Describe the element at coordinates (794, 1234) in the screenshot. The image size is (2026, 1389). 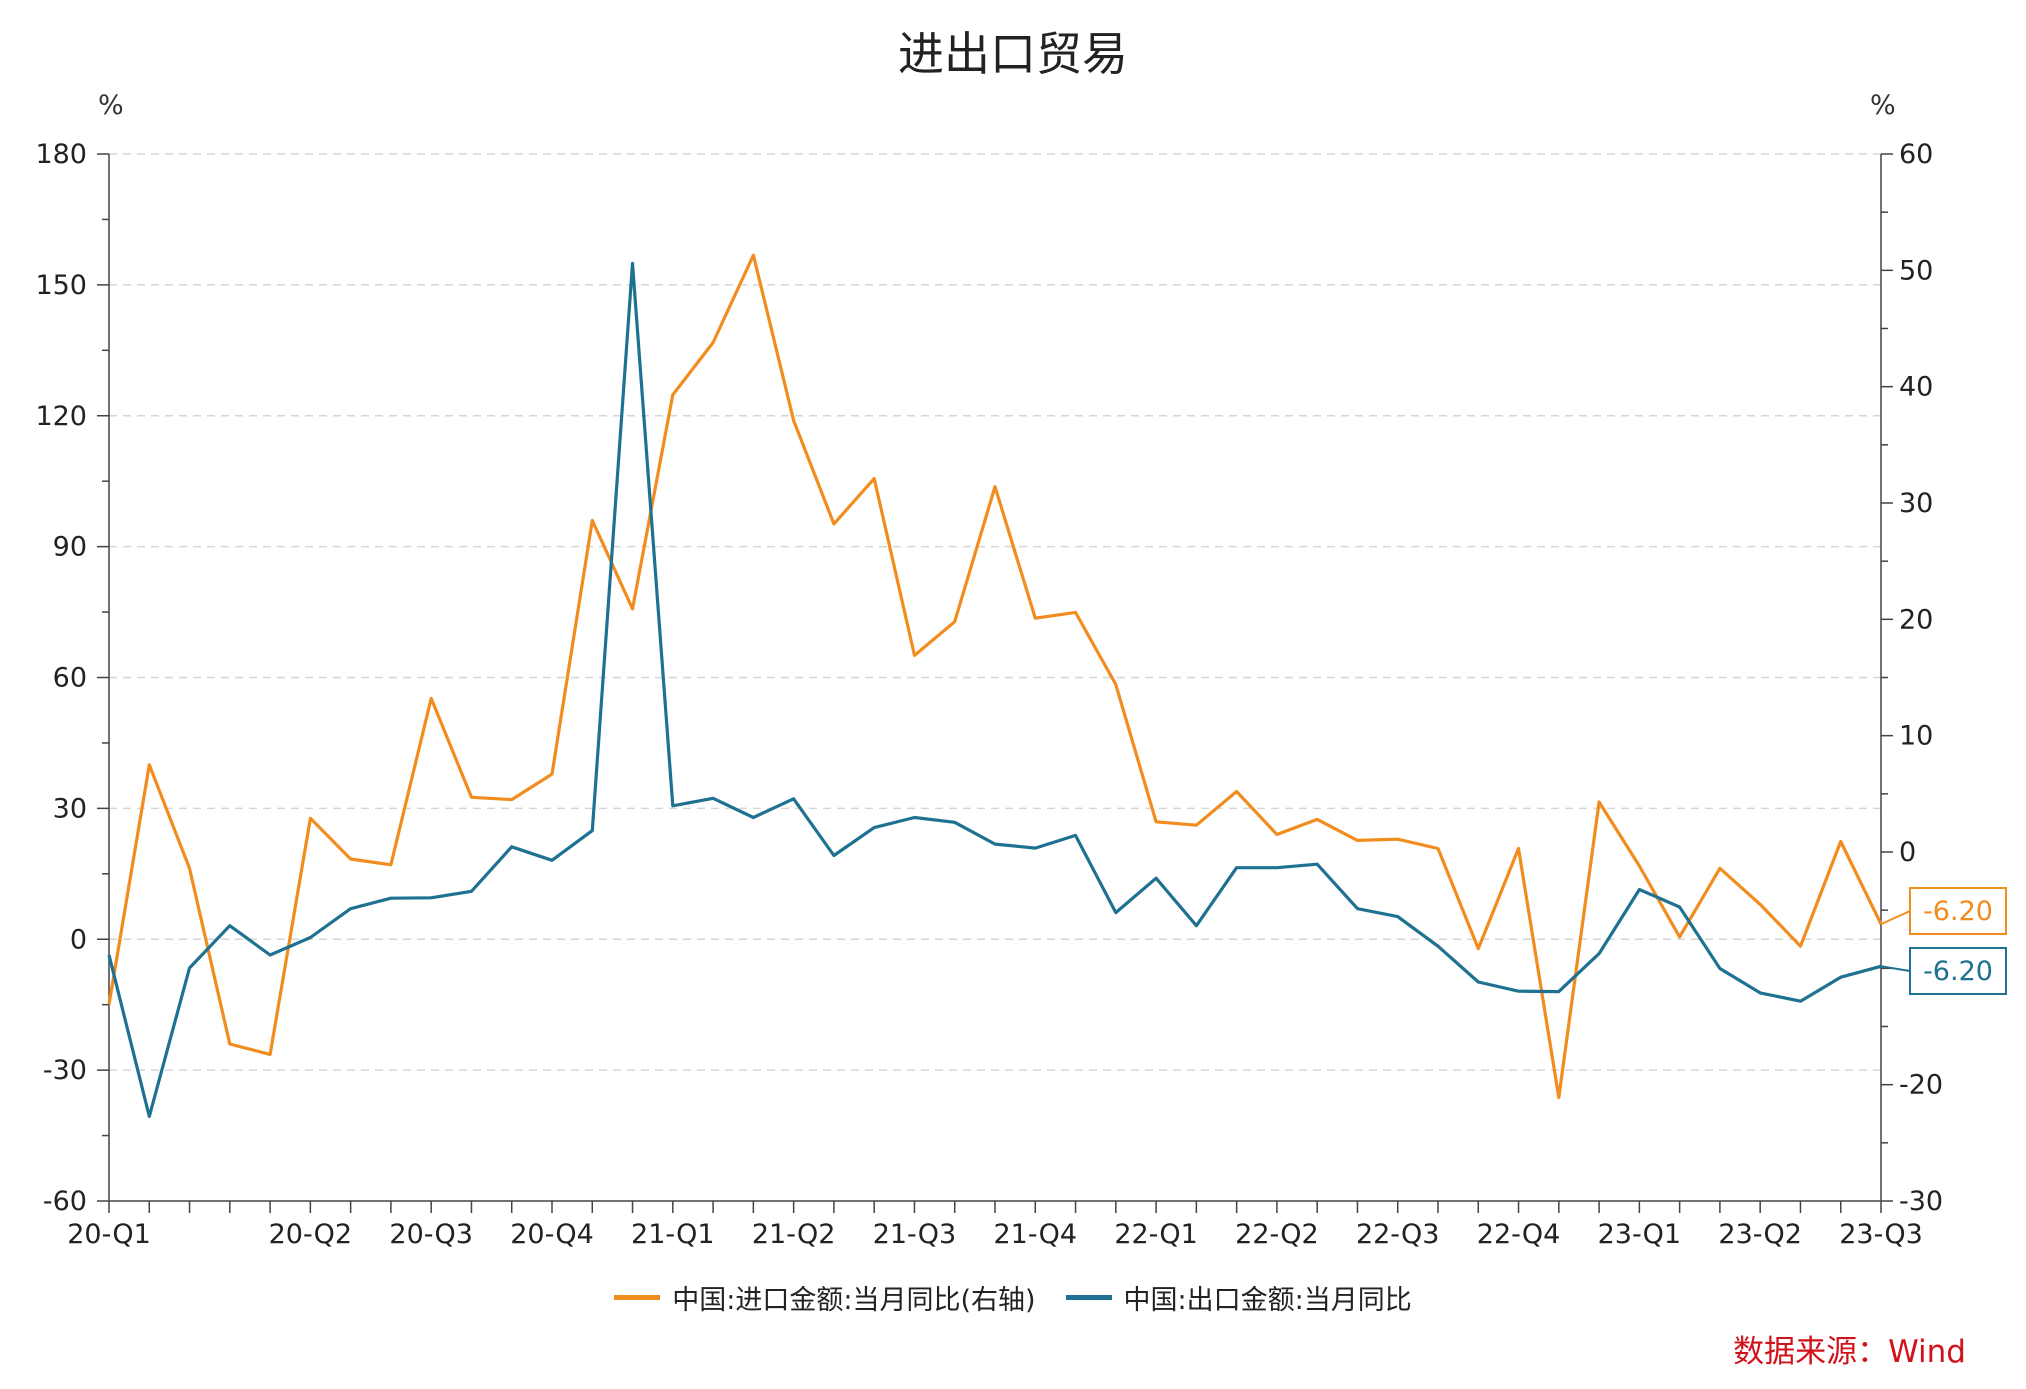
I see `x-tick-label: 21-Q2` at that location.